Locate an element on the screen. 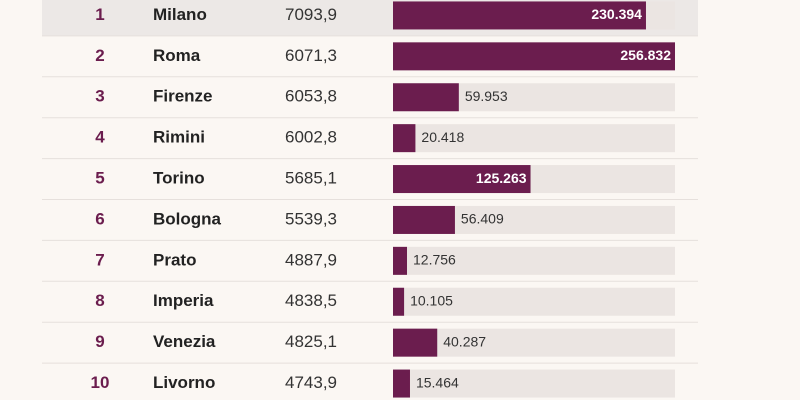  city: Imperia is located at coordinates (183, 300).